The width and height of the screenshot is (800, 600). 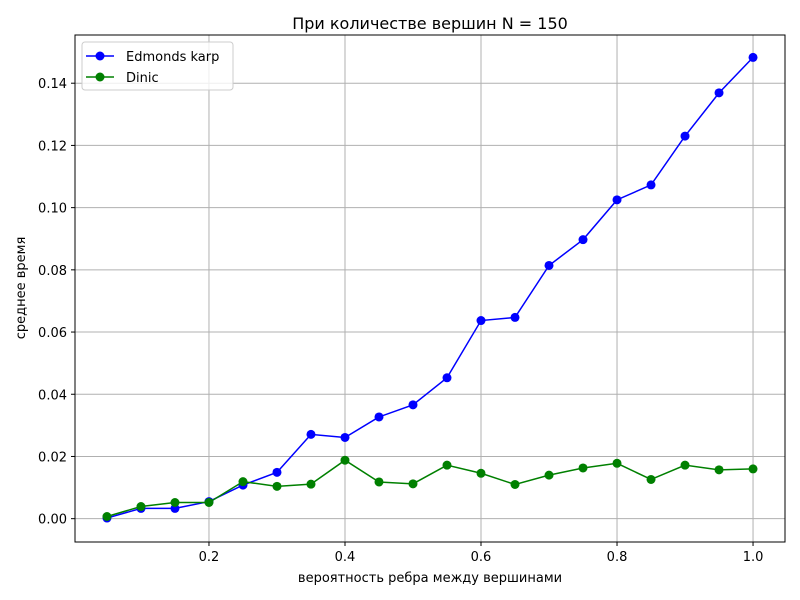 I want to click on legend-box, so click(x=157, y=66).